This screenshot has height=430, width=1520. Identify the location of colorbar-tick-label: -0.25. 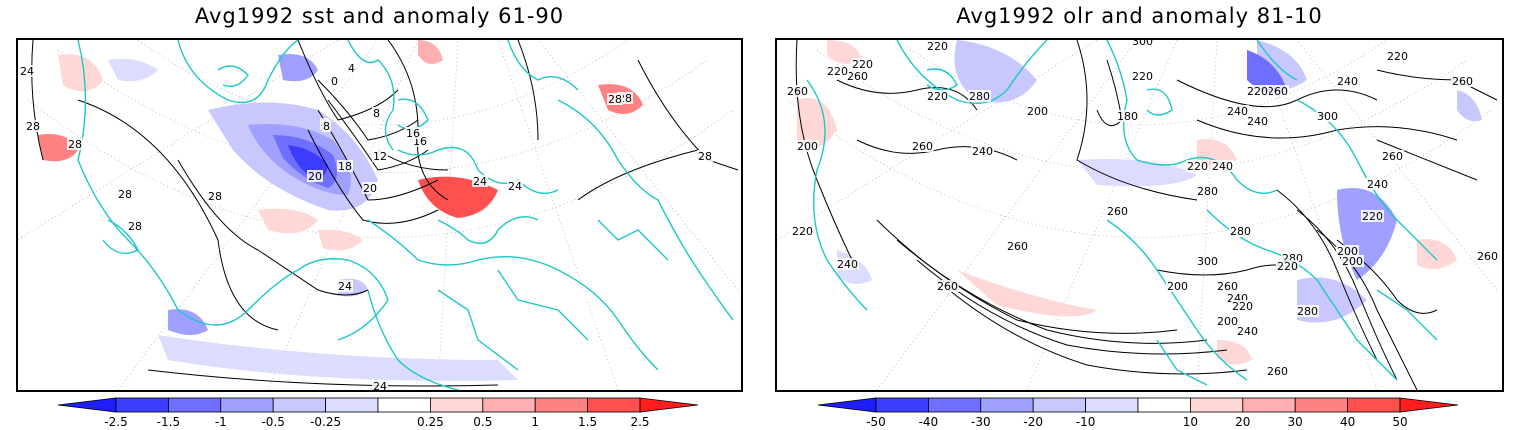
(326, 422).